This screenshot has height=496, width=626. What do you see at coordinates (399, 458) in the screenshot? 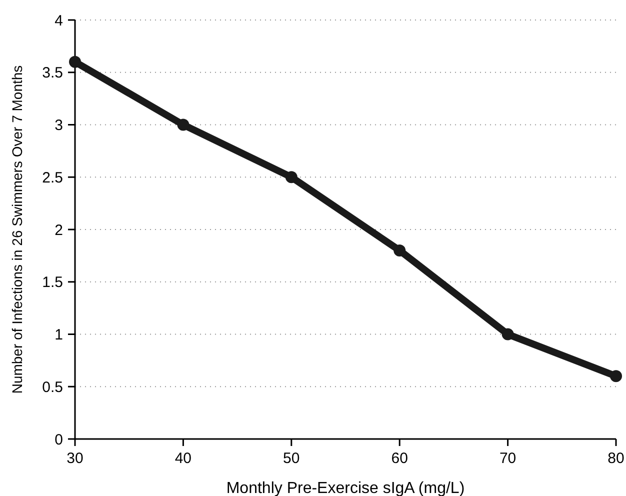
I see `x-tick-label: 60` at bounding box center [399, 458].